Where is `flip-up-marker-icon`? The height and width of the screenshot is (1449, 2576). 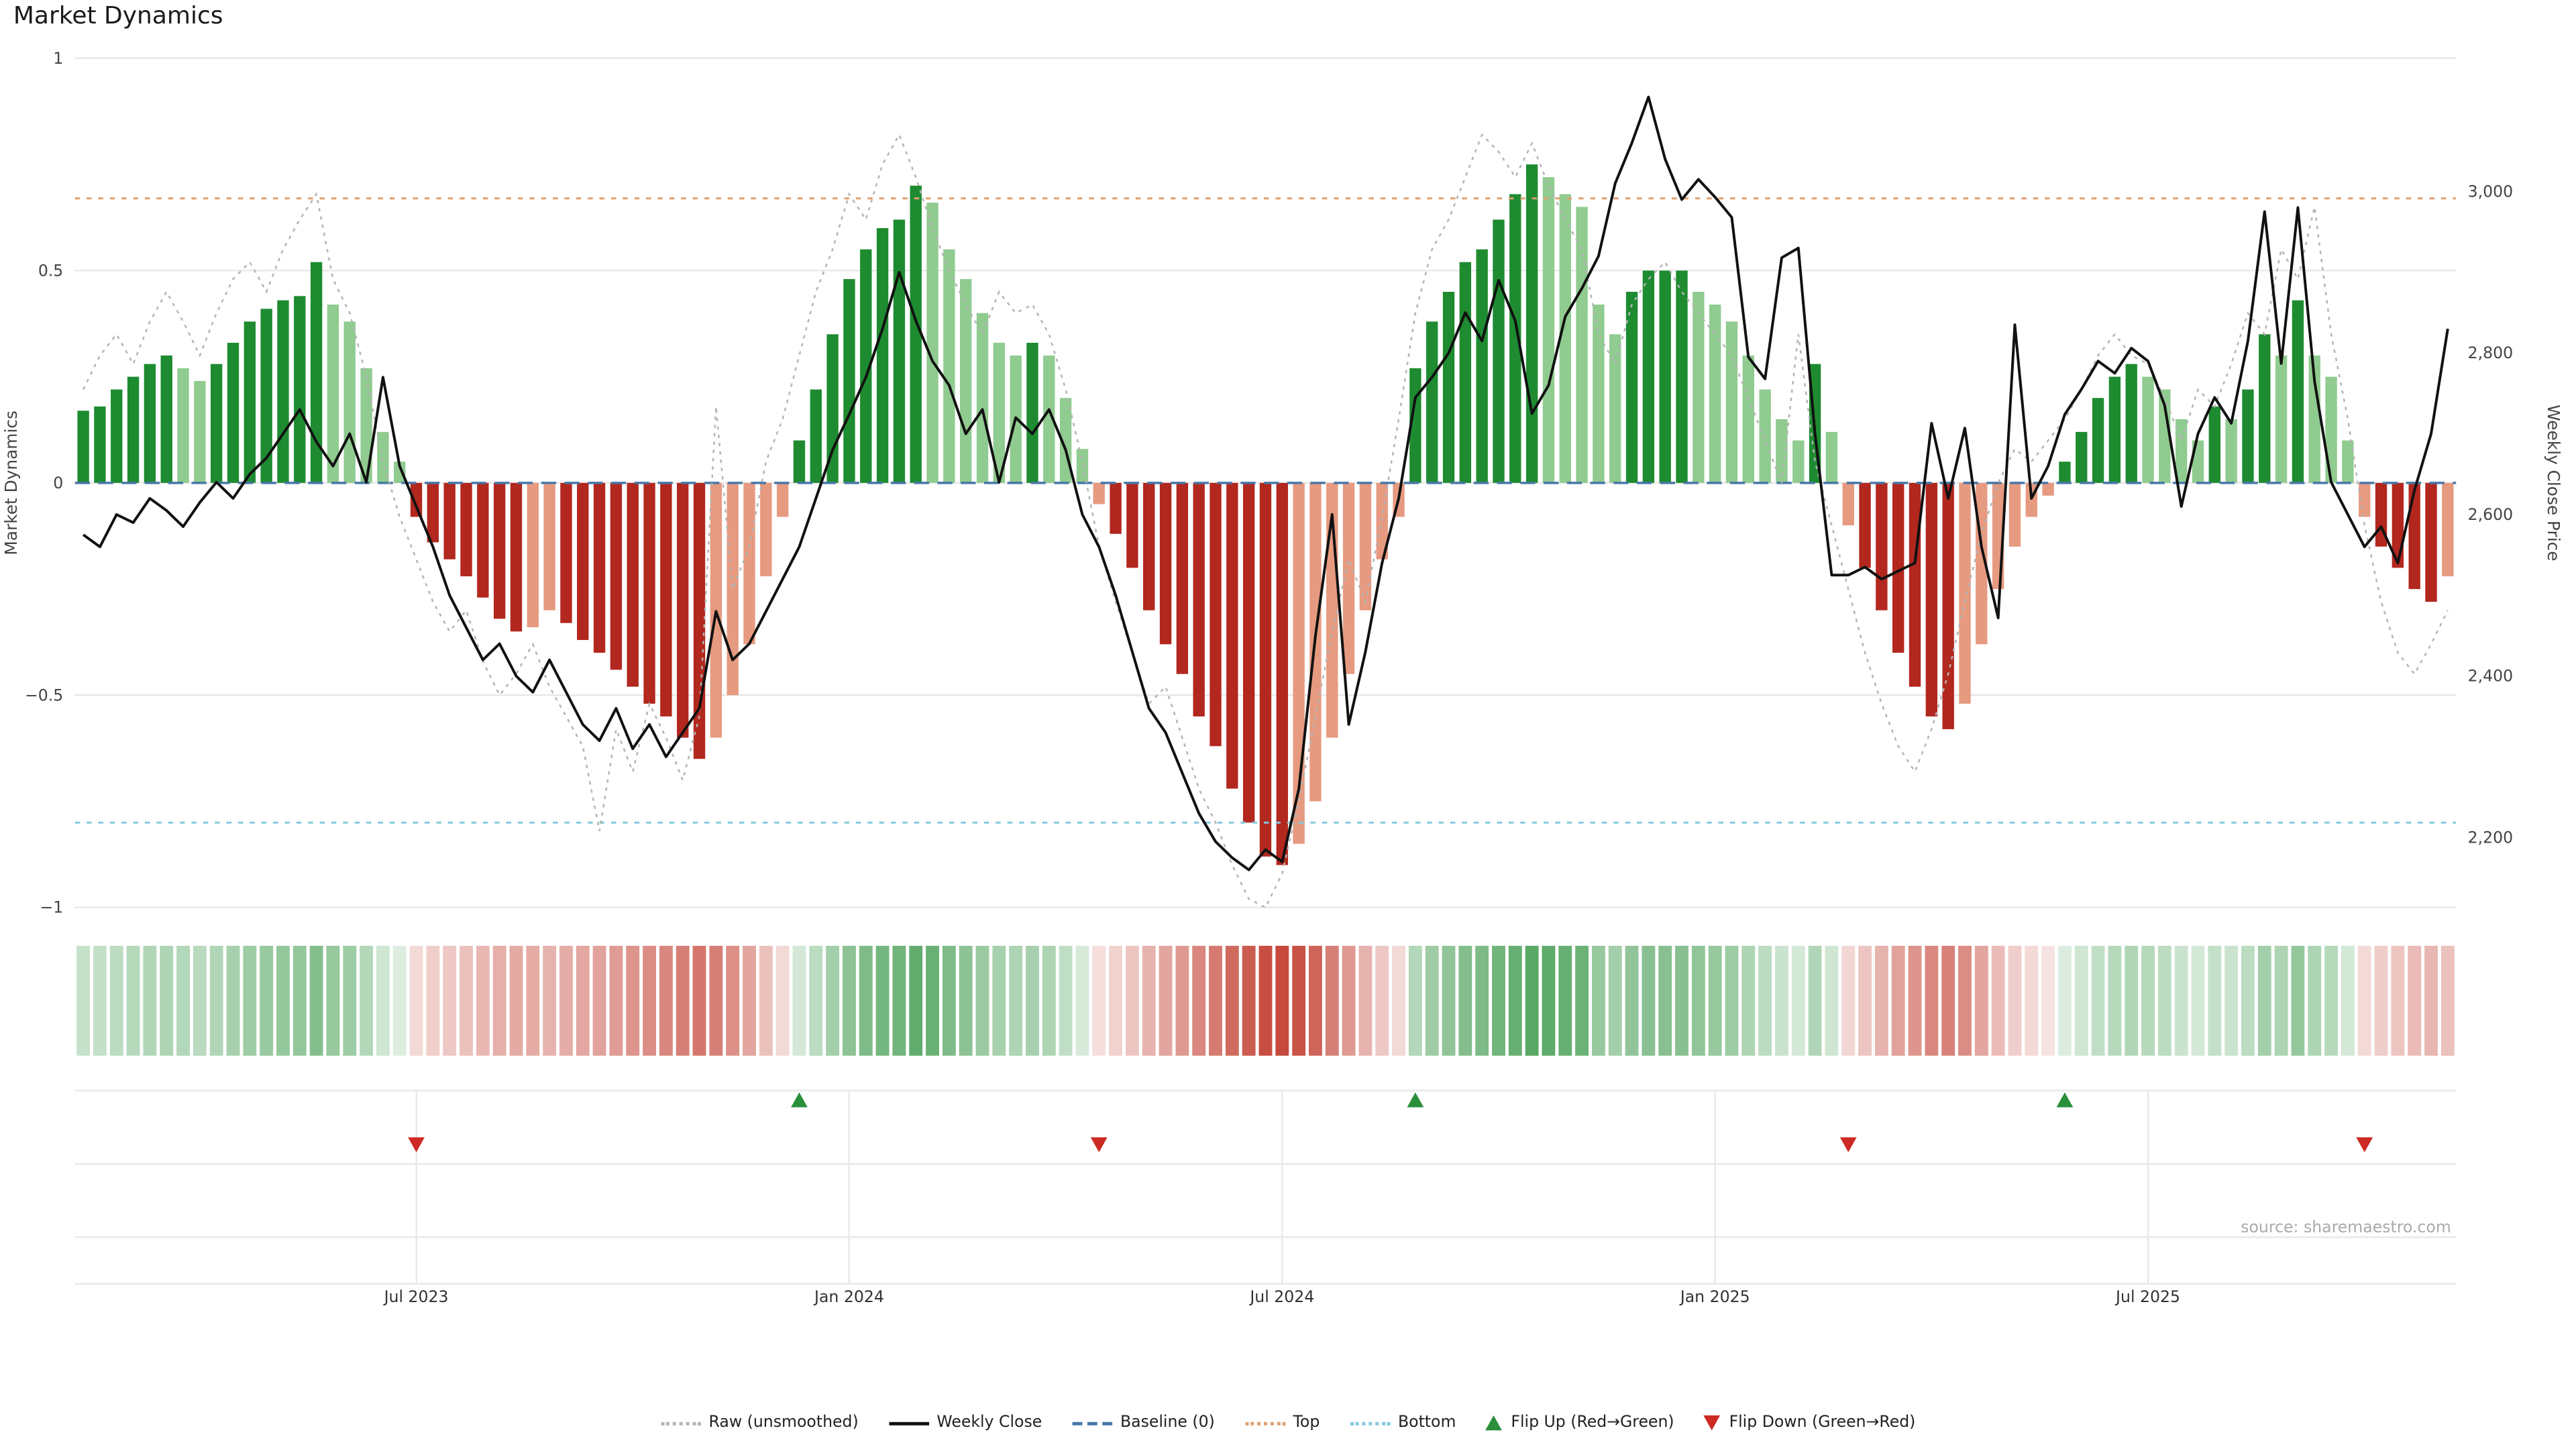 flip-up-marker-icon is located at coordinates (1415, 1100).